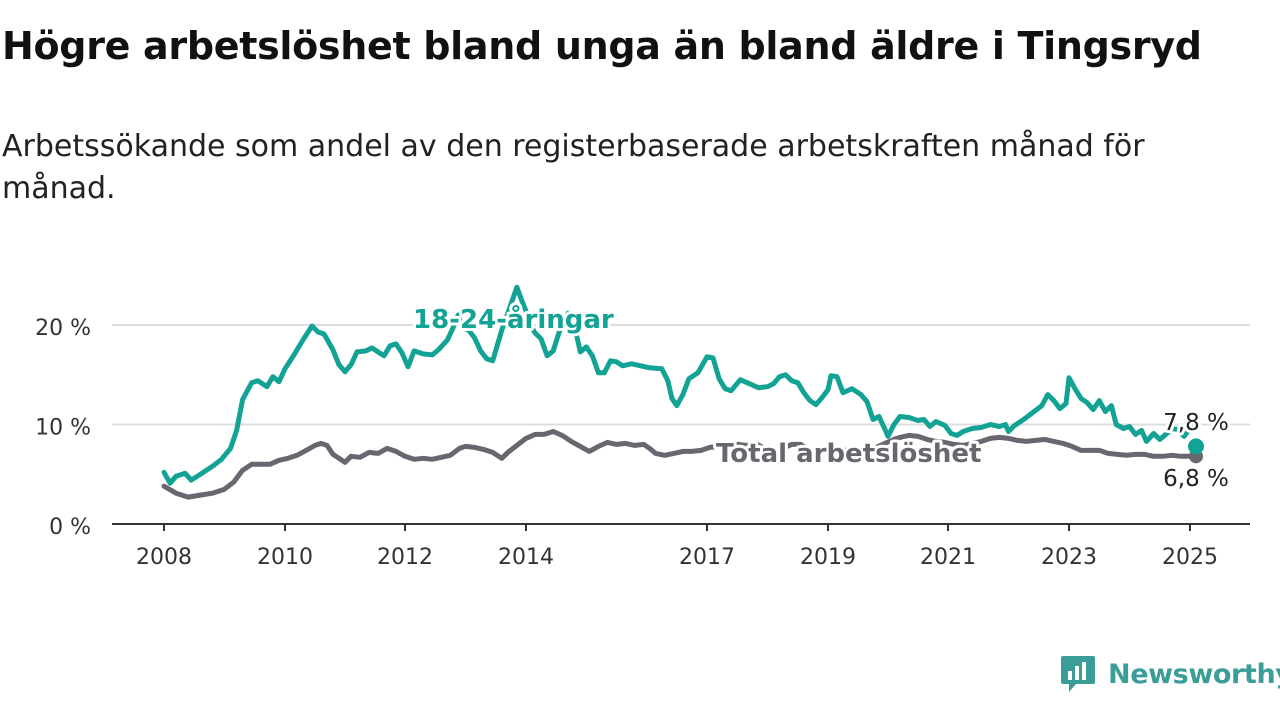 This screenshot has width=1280, height=720. What do you see at coordinates (164, 557) in the screenshot?
I see `x-tick-label: 2008` at bounding box center [164, 557].